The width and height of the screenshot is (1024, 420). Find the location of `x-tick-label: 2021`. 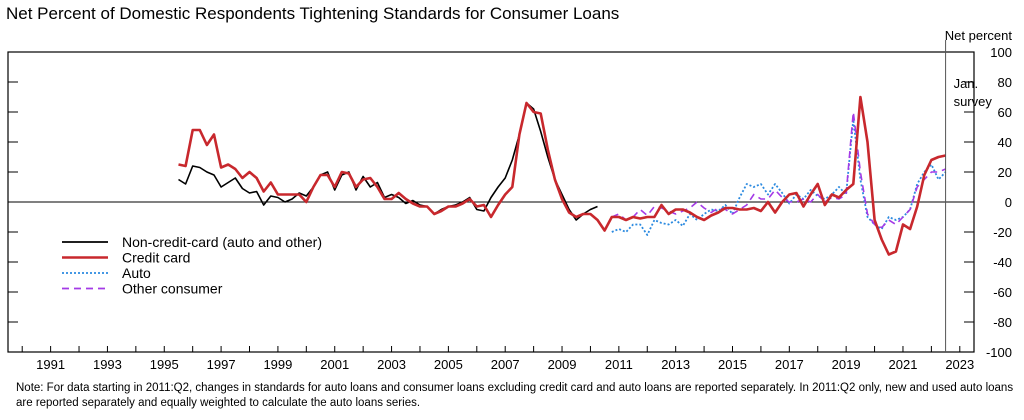

x-tick-label: 2021 is located at coordinates (903, 364).